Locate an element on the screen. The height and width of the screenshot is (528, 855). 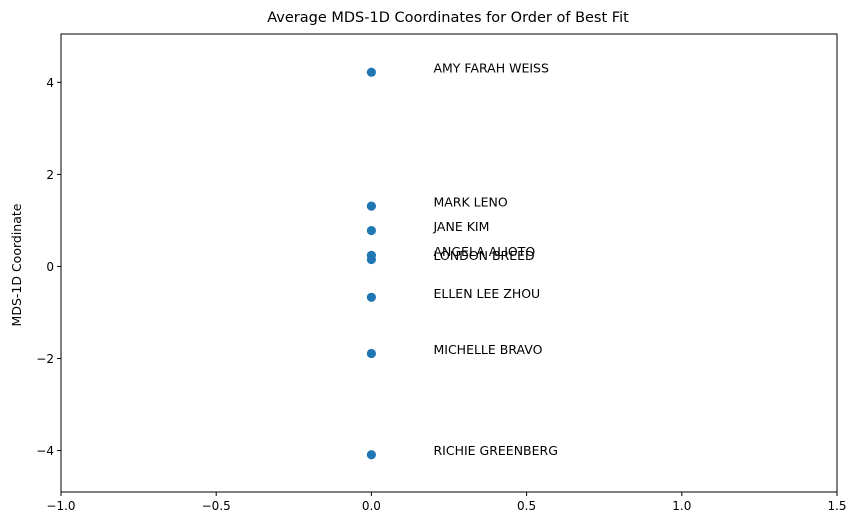
x-tick-label: 1.5 is located at coordinates (836, 506).